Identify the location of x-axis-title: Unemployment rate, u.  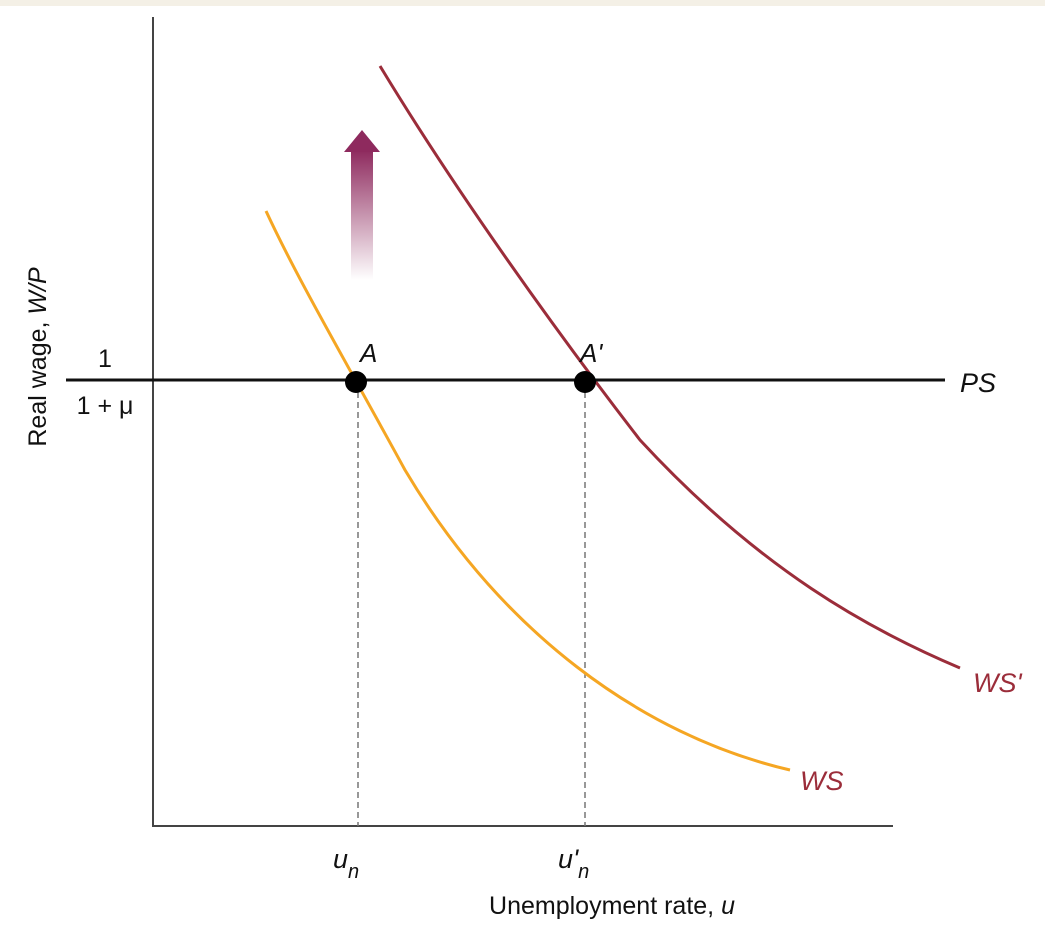
(612, 906).